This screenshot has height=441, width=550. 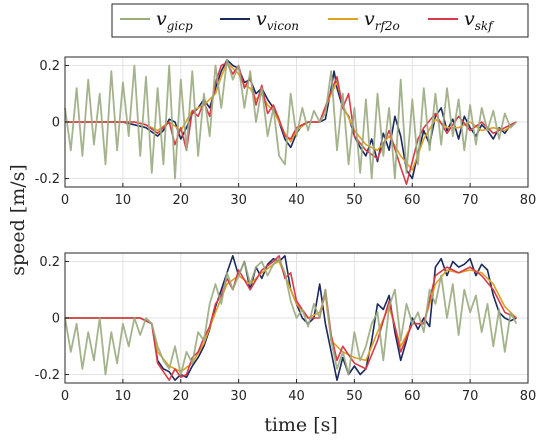 I want to click on legend-box, so click(x=320, y=20).